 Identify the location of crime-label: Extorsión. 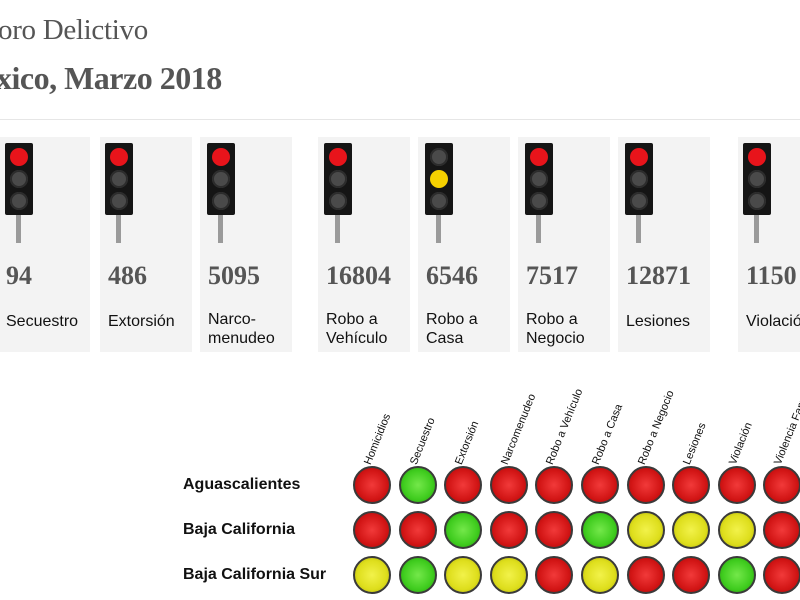
(141, 321).